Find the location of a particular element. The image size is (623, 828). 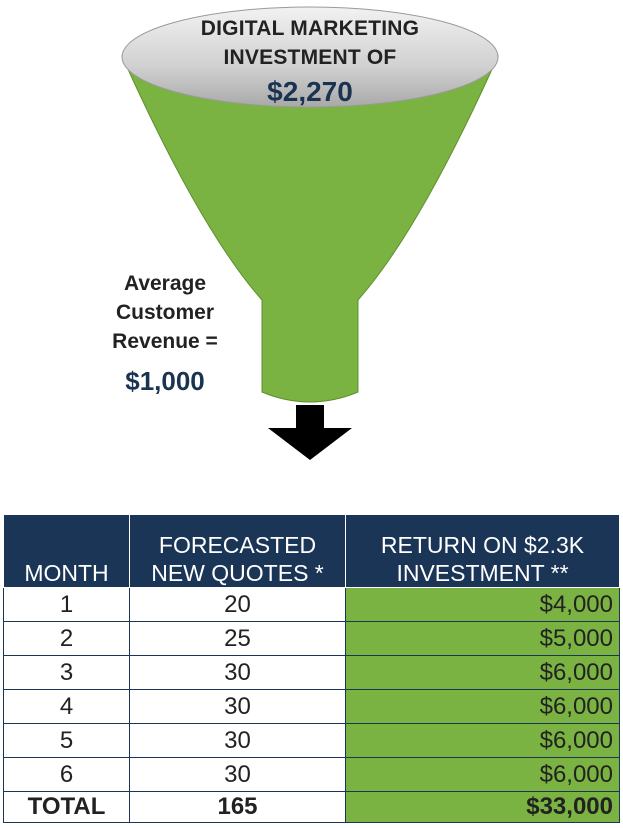

table-row: 2 25 $5,000 is located at coordinates (311, 638).